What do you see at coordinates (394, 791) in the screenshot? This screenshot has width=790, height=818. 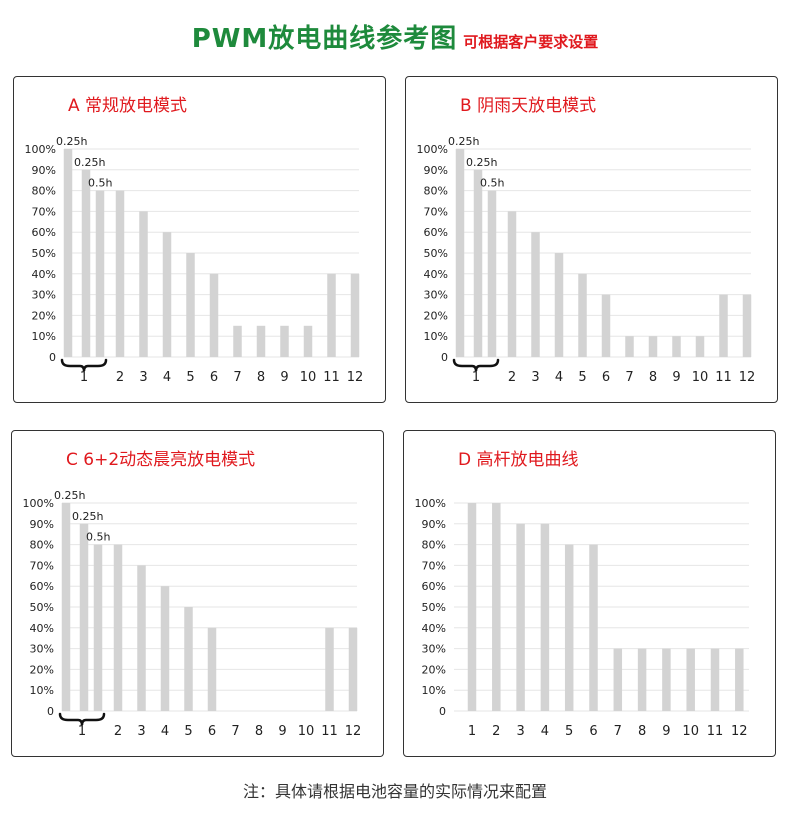 I see `footnote: 注：具体请根据电池容量的实际情况来配置` at bounding box center [394, 791].